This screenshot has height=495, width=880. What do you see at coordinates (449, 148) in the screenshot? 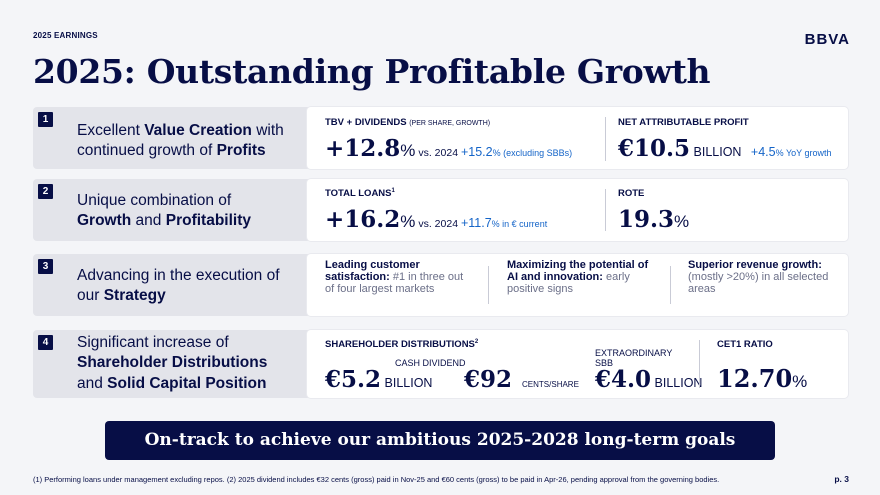
I see `tbv-value: +12.8% vs. 2024 +15.2% (excluding SBBs)` at bounding box center [449, 148].